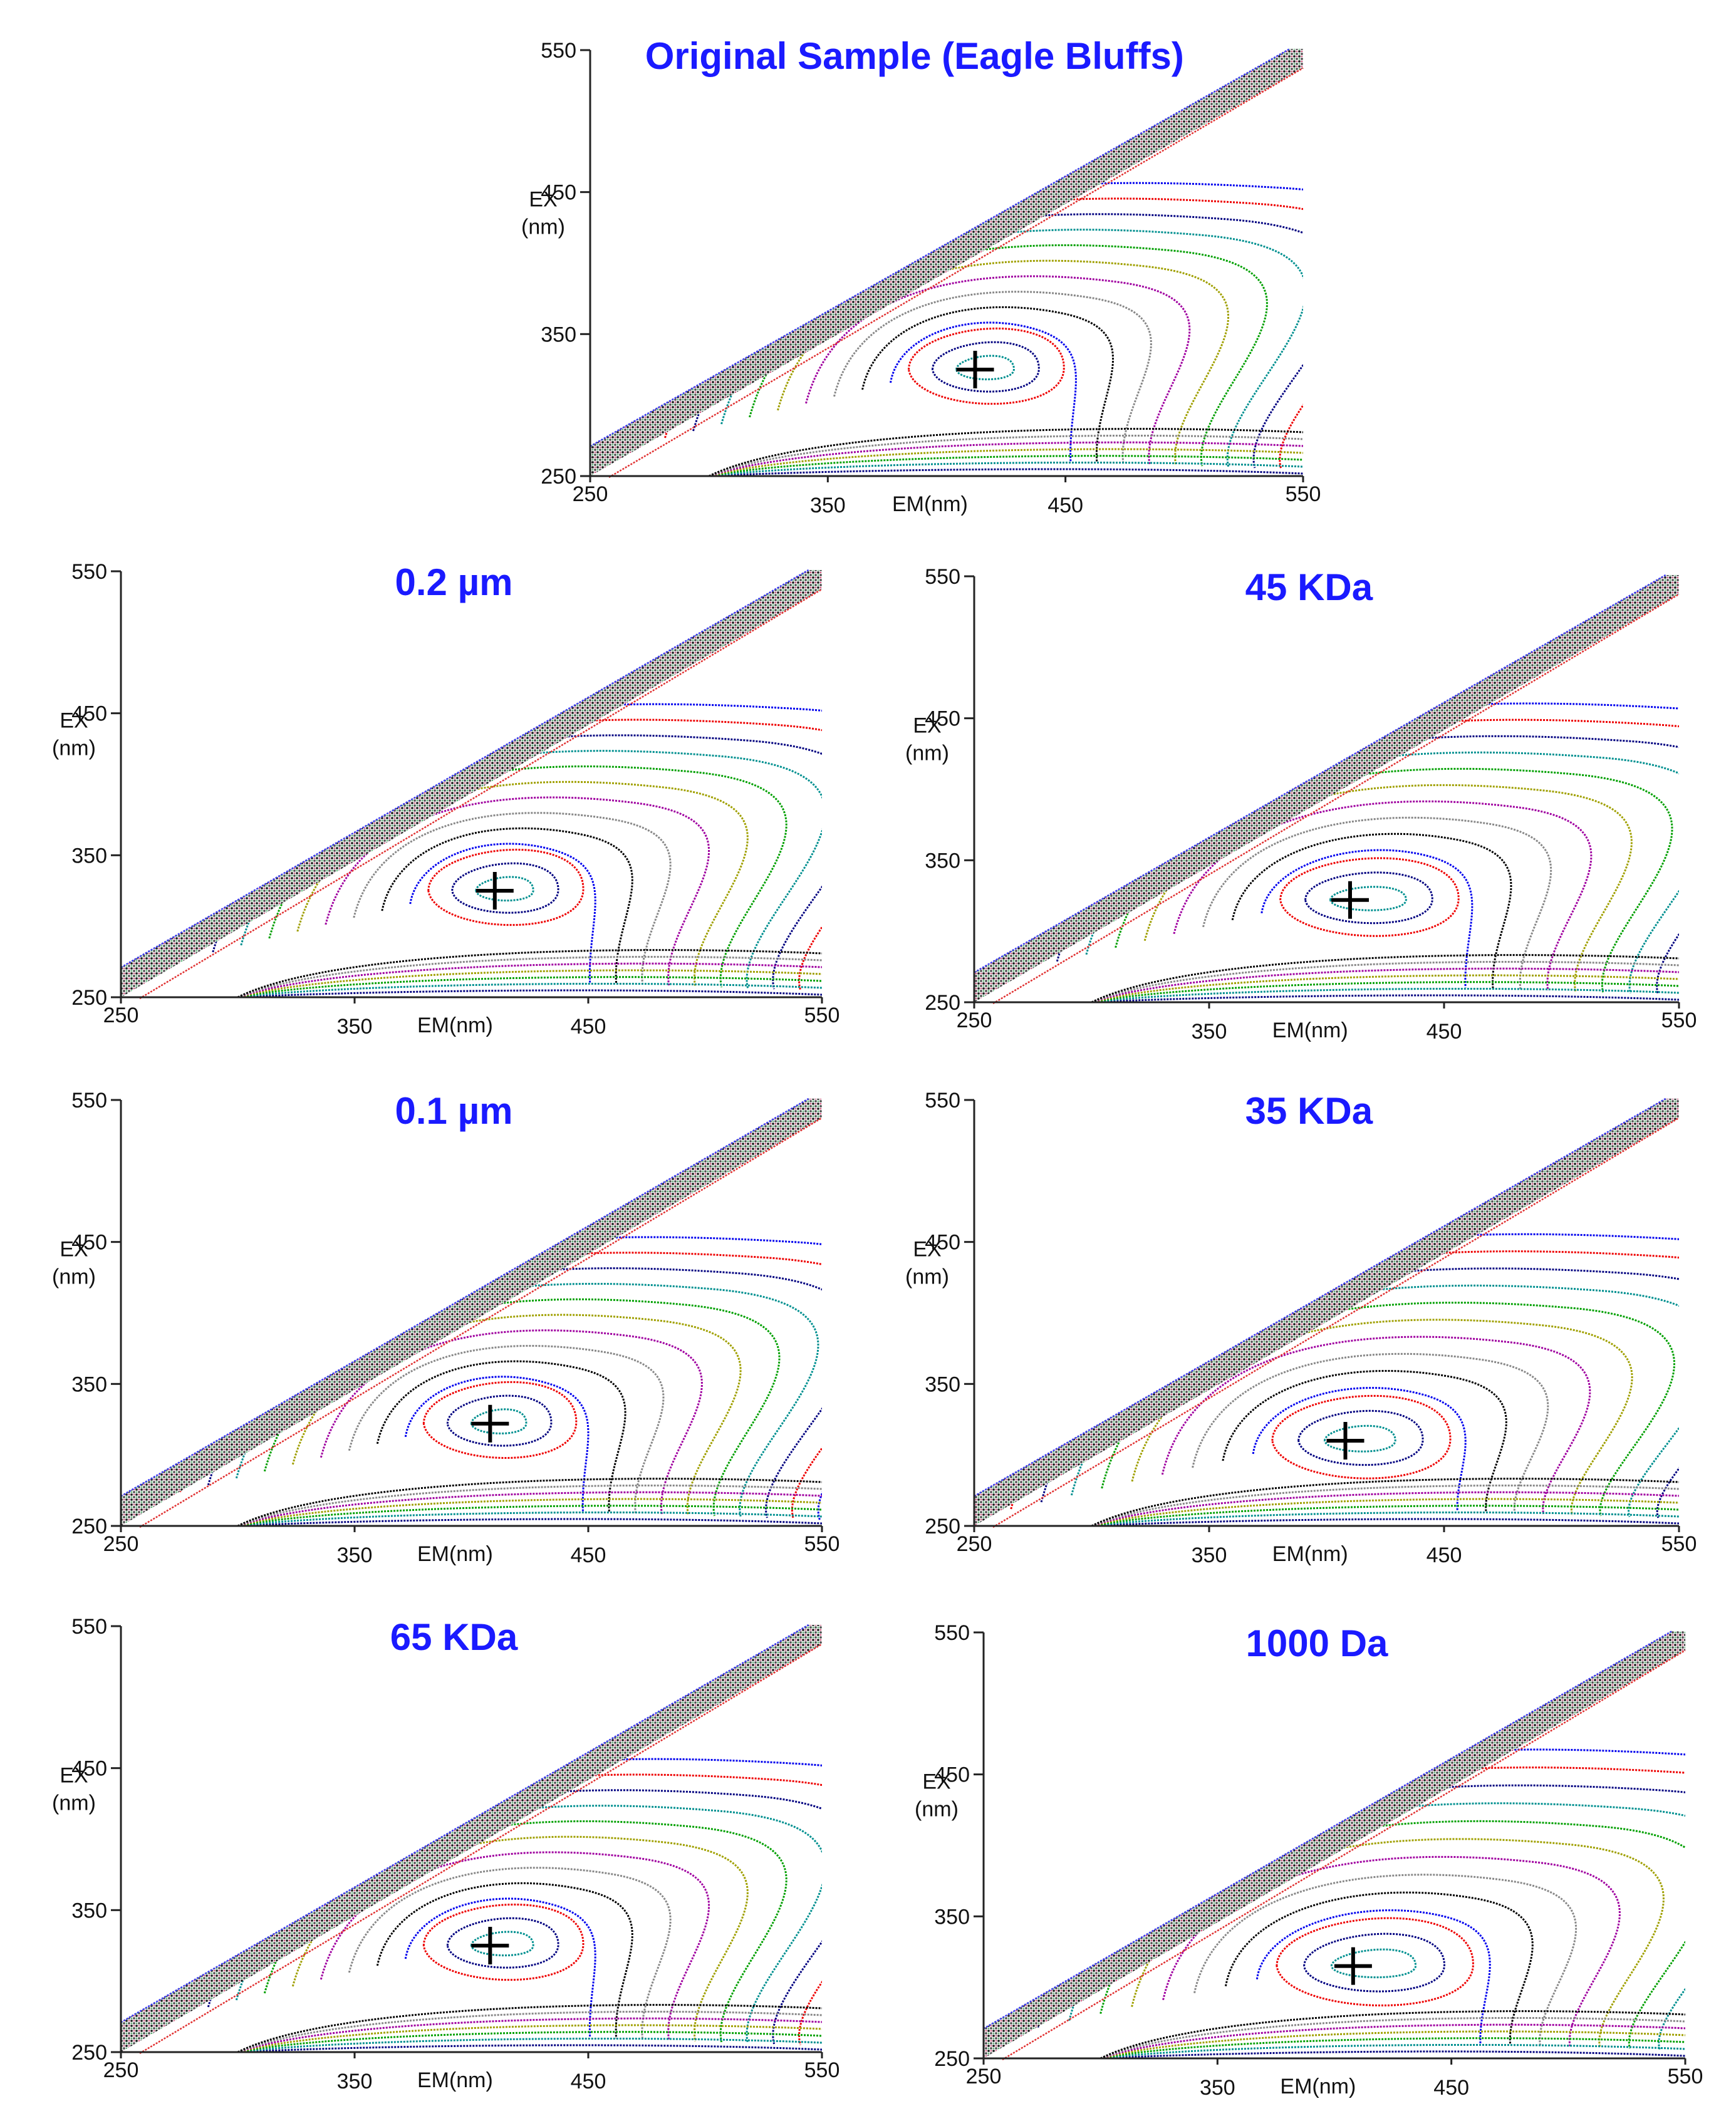 Image resolution: width=1736 pixels, height=2116 pixels. I want to click on scatter-band, so click(946, 262).